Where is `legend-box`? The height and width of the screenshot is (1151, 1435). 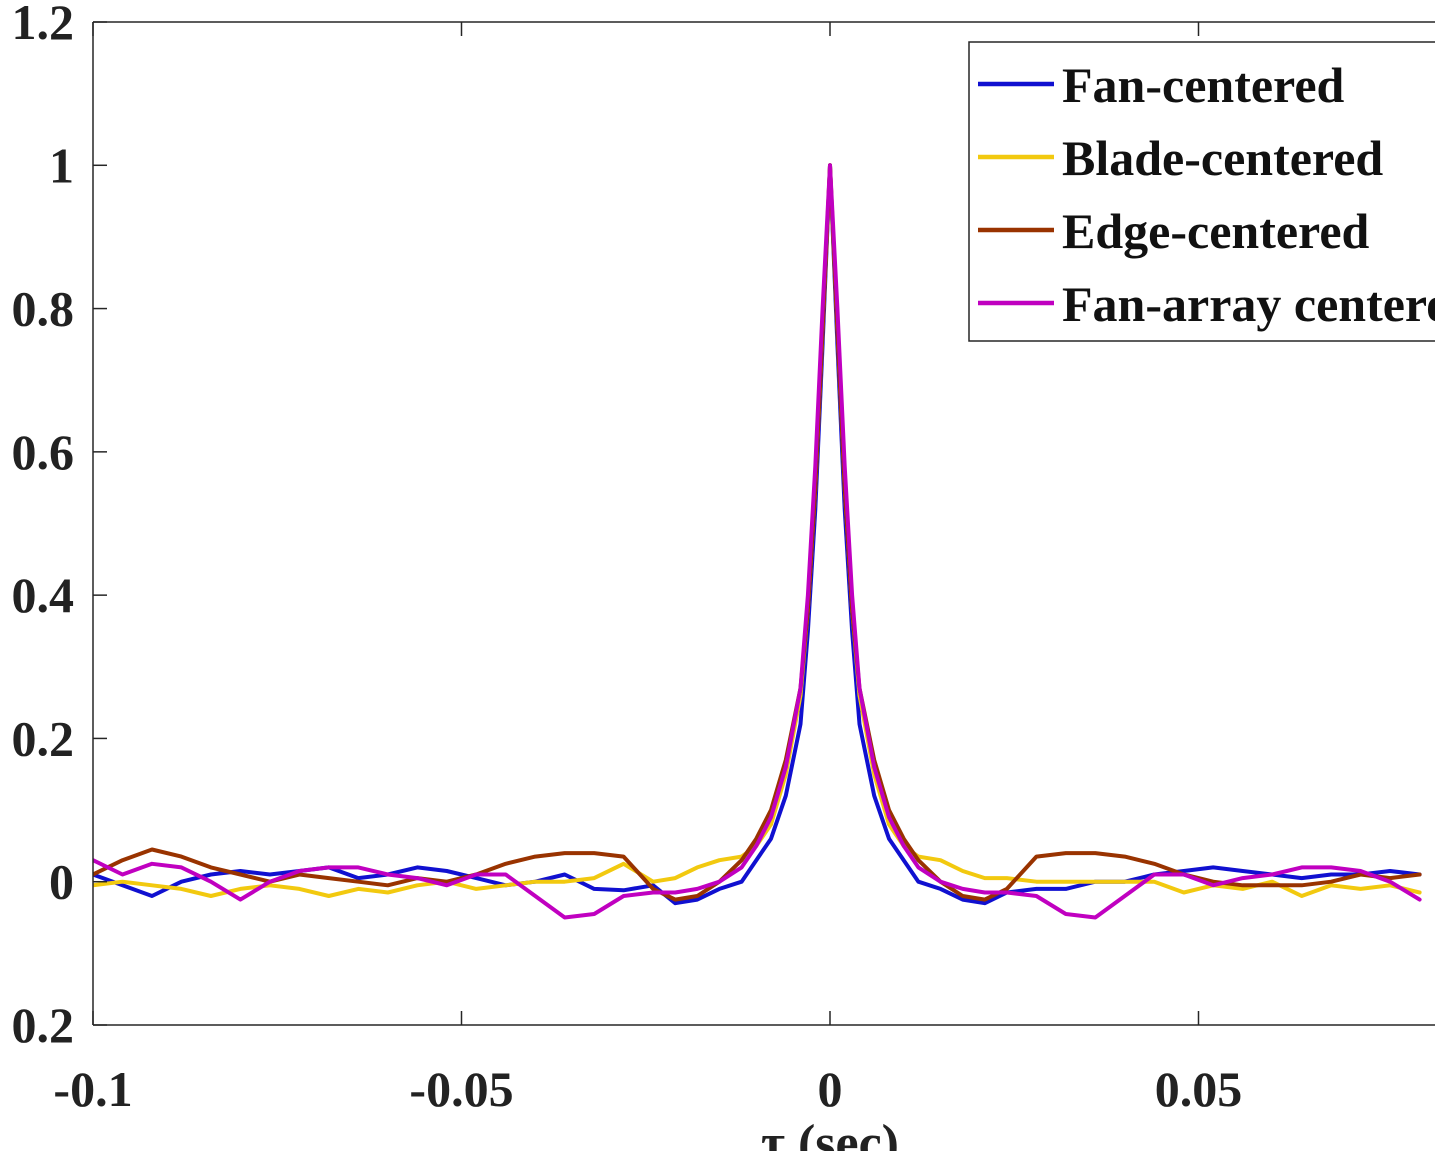 legend-box is located at coordinates (1201, 191).